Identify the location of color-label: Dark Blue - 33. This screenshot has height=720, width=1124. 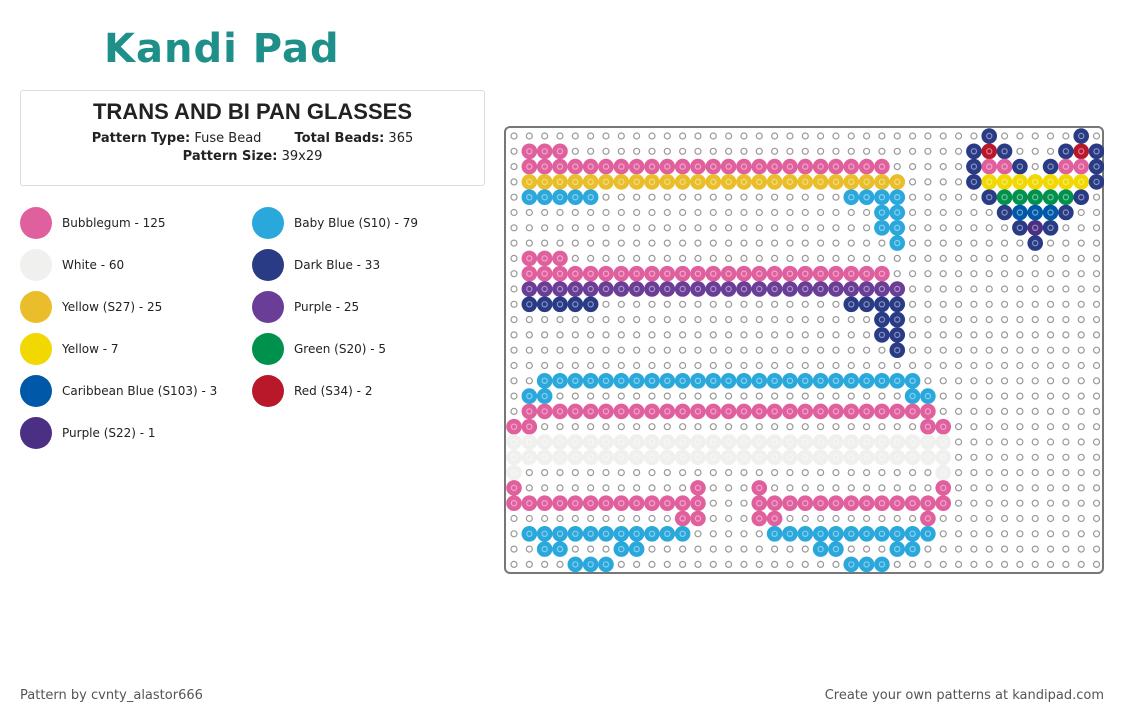
(337, 265).